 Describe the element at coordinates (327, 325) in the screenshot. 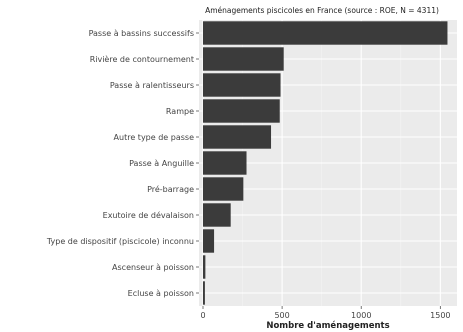

I see `x-axis-label: Nombre d'aménagements` at that location.